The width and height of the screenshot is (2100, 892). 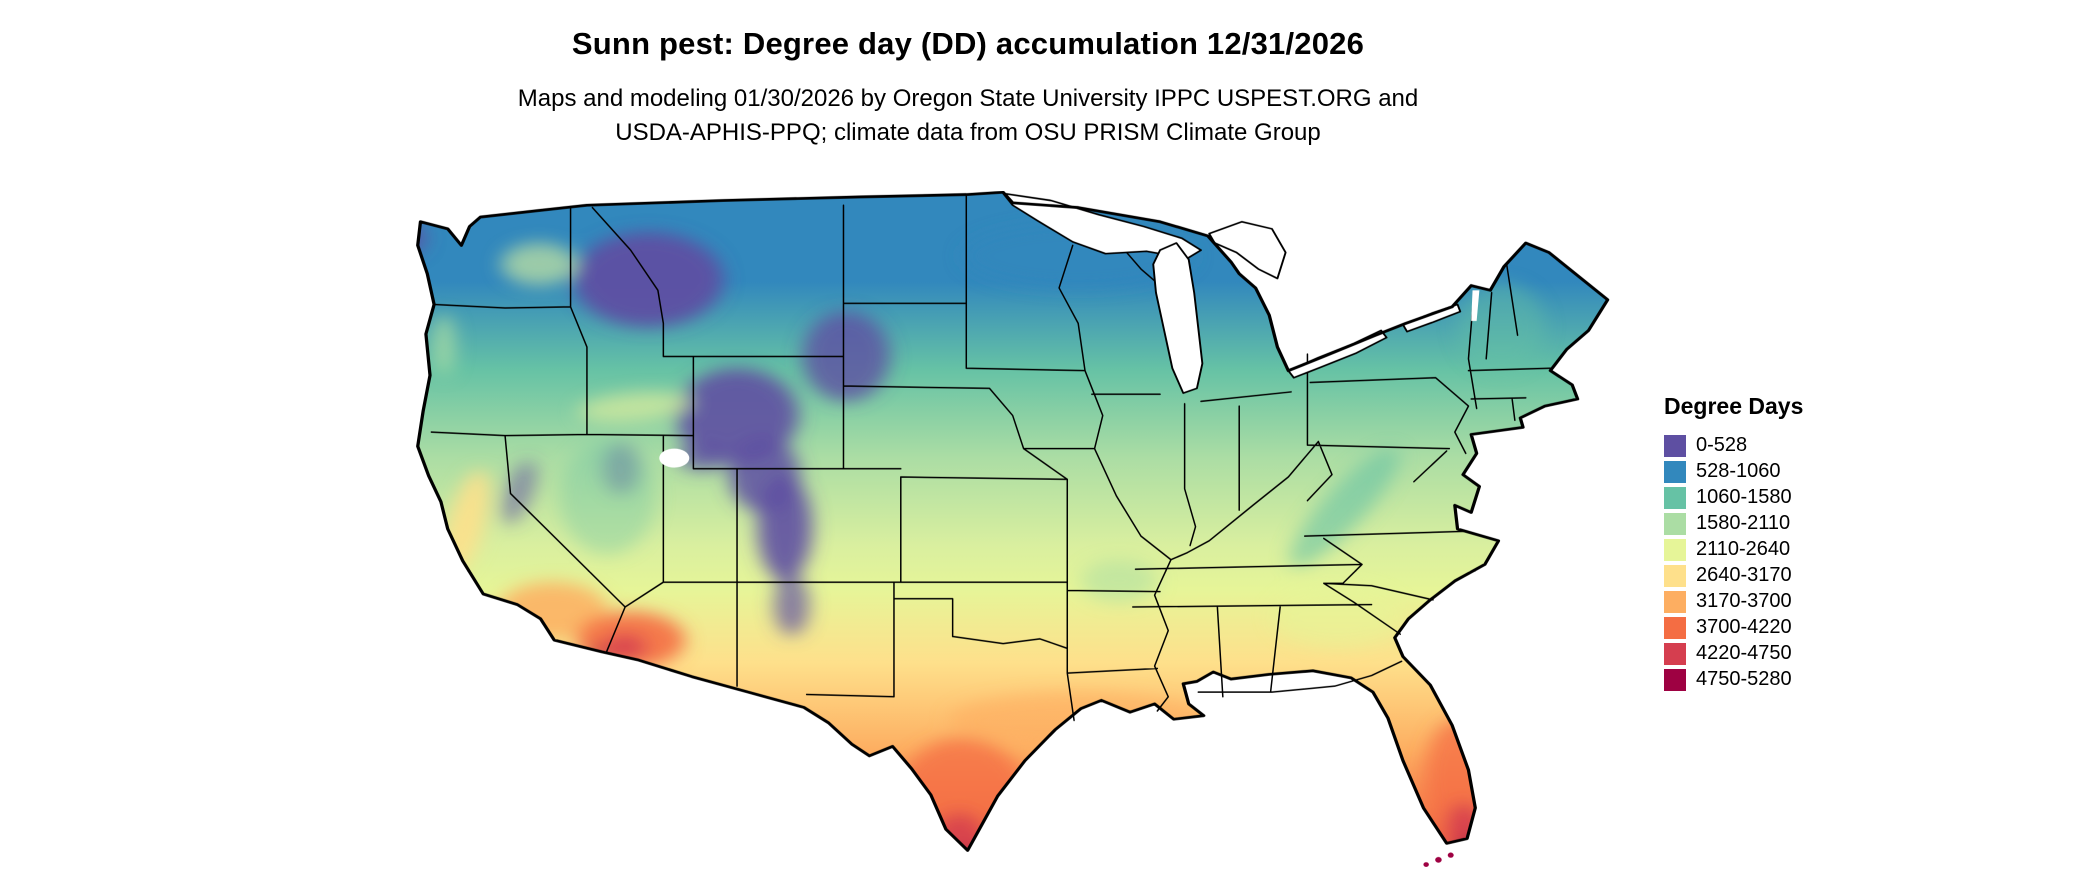 I want to click on legend-item-label: 4750-5280, so click(x=1744, y=679).